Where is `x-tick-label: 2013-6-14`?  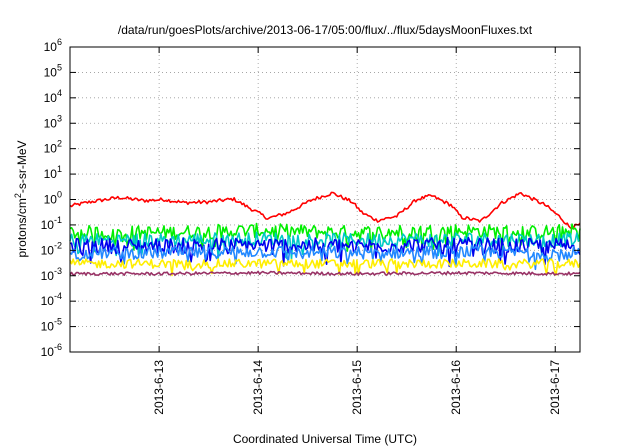
x-tick-label: 2013-6-14 is located at coordinates (258, 387).